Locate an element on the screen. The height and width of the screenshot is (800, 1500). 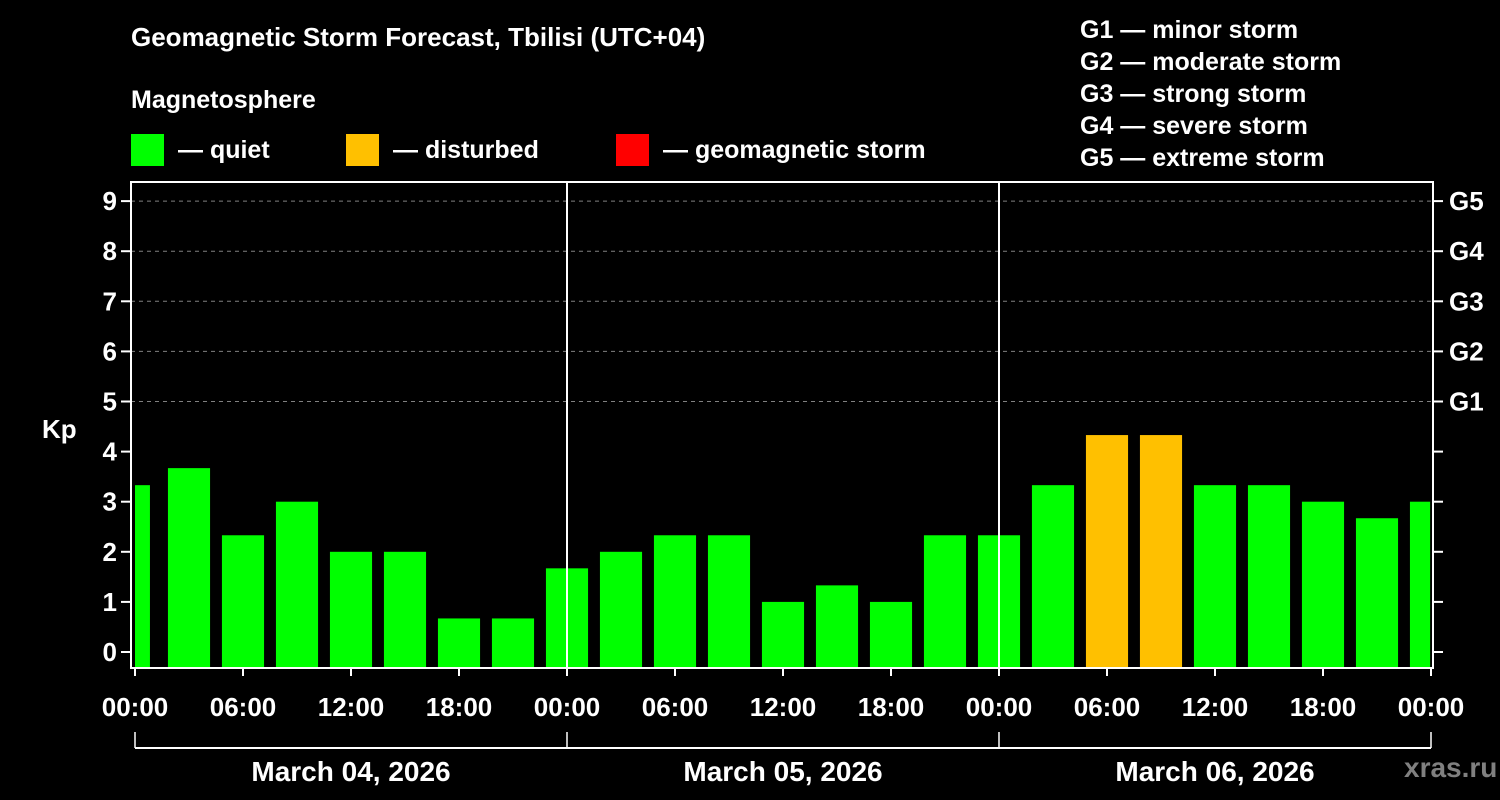
y-tick-label: 1 is located at coordinates (110, 602).